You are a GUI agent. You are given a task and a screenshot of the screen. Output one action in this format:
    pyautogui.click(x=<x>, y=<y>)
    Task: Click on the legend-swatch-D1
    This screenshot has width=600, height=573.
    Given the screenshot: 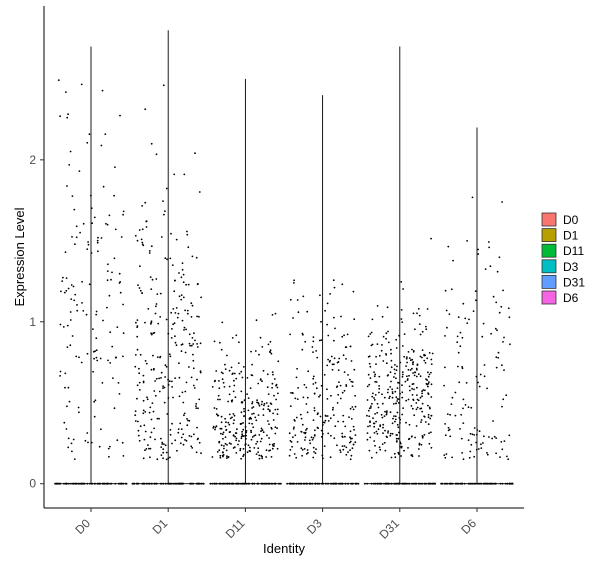 What is the action you would take?
    pyautogui.click(x=549, y=235)
    